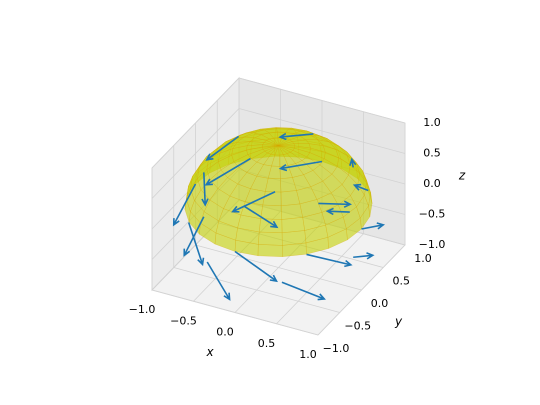 Image resolution: width=540 pixels, height=405 pixels. Describe the element at coordinates (398, 322) in the screenshot. I see `y-axis-label: y` at that location.